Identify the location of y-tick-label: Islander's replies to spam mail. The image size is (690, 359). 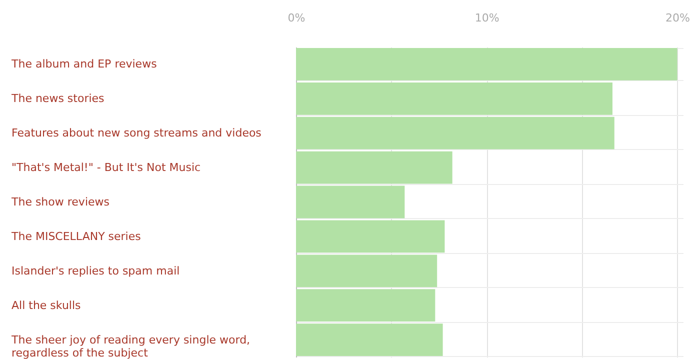
(96, 271).